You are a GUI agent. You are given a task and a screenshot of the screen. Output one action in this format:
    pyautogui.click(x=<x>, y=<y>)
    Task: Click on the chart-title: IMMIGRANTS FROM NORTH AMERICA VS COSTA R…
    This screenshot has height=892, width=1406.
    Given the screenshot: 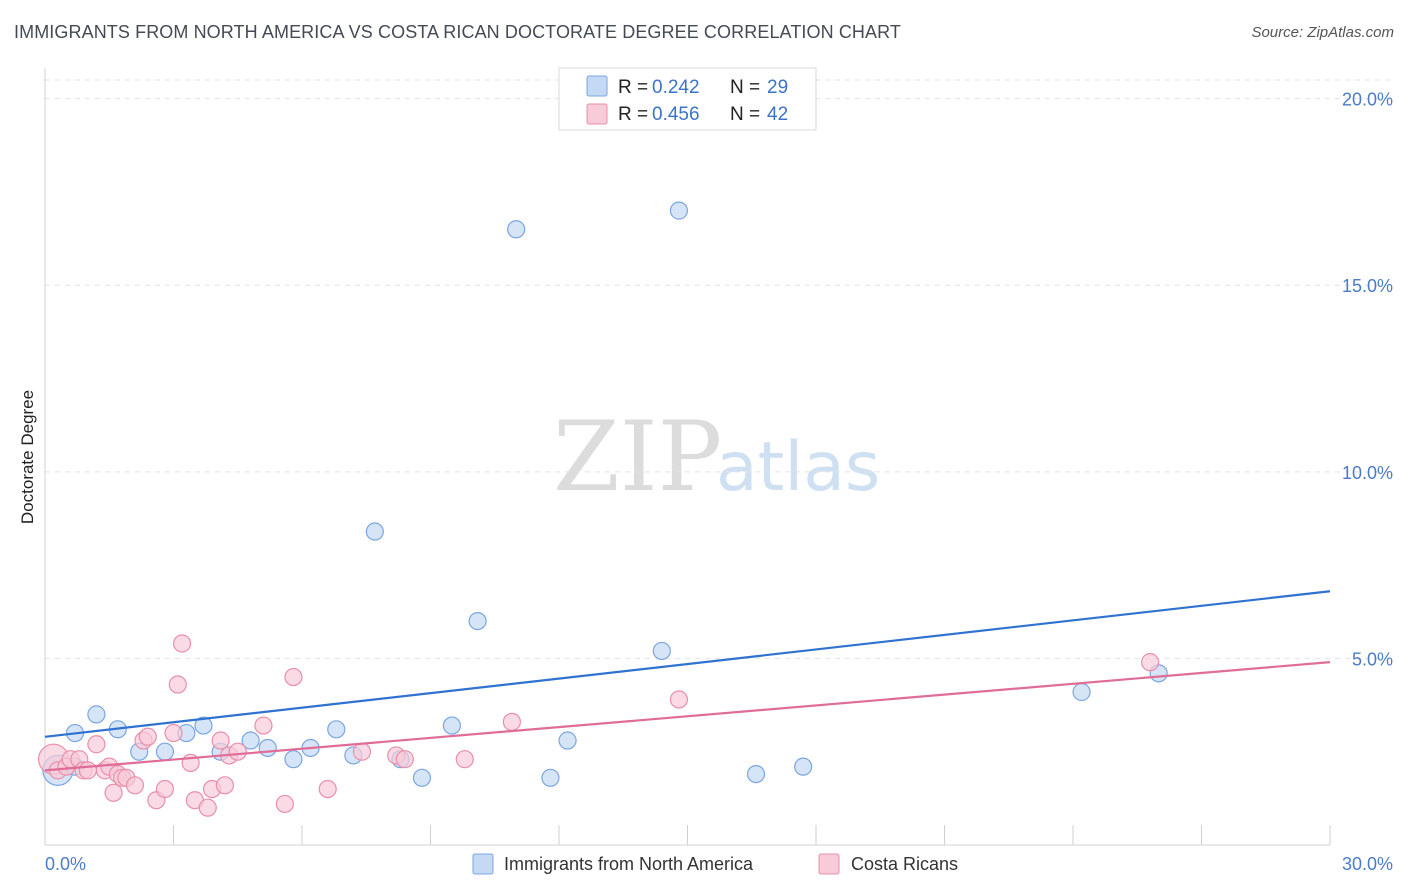 What is the action you would take?
    pyautogui.click(x=457, y=32)
    